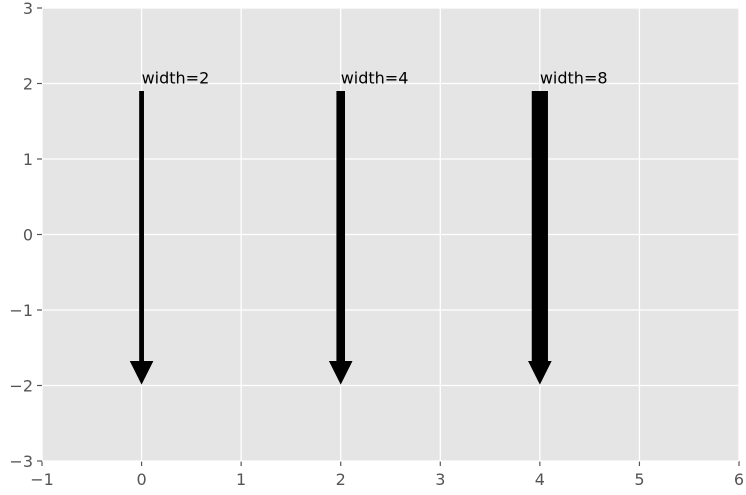 The height and width of the screenshot is (495, 746). What do you see at coordinates (28, 9) in the screenshot?
I see `y-tick-label: 3` at bounding box center [28, 9].